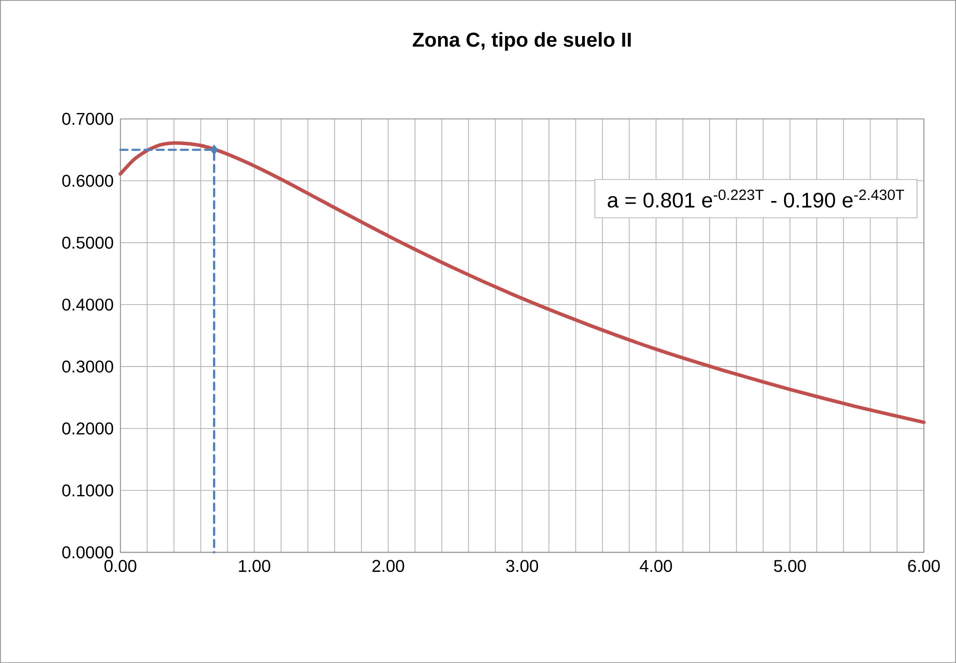 The height and width of the screenshot is (663, 956). What do you see at coordinates (924, 566) in the screenshot?
I see `x-tick-label: 6.00` at bounding box center [924, 566].